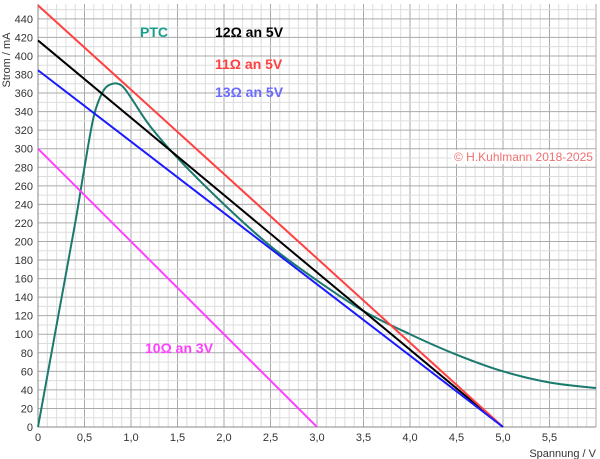 The width and height of the screenshot is (600, 459). Describe the element at coordinates (24, 298) in the screenshot. I see `y-tick-label: 140` at that location.